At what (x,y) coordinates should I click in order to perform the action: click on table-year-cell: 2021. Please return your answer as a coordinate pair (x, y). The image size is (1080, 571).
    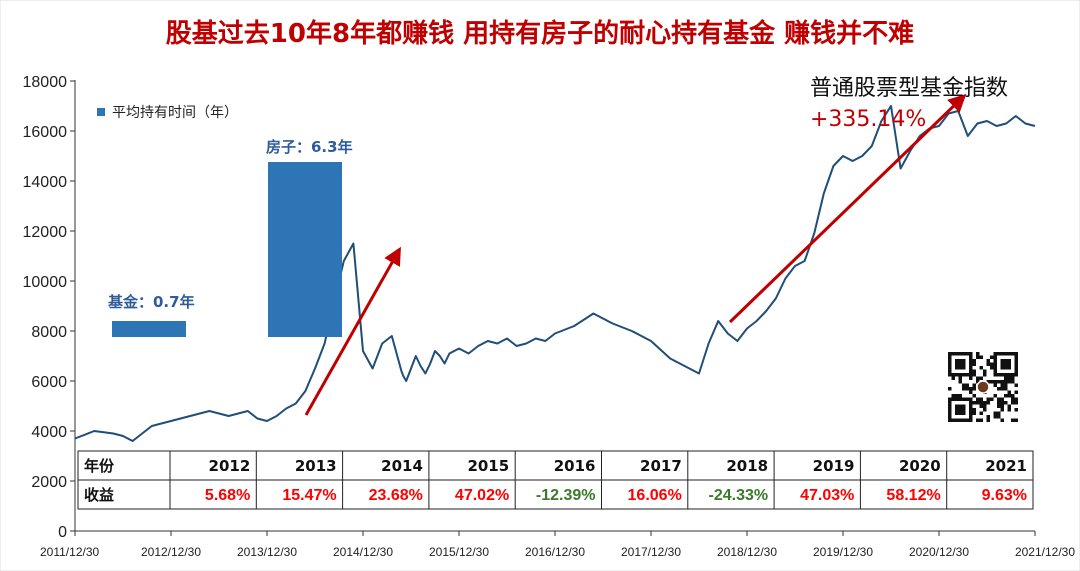
    Looking at the image, I should click on (1006, 466).